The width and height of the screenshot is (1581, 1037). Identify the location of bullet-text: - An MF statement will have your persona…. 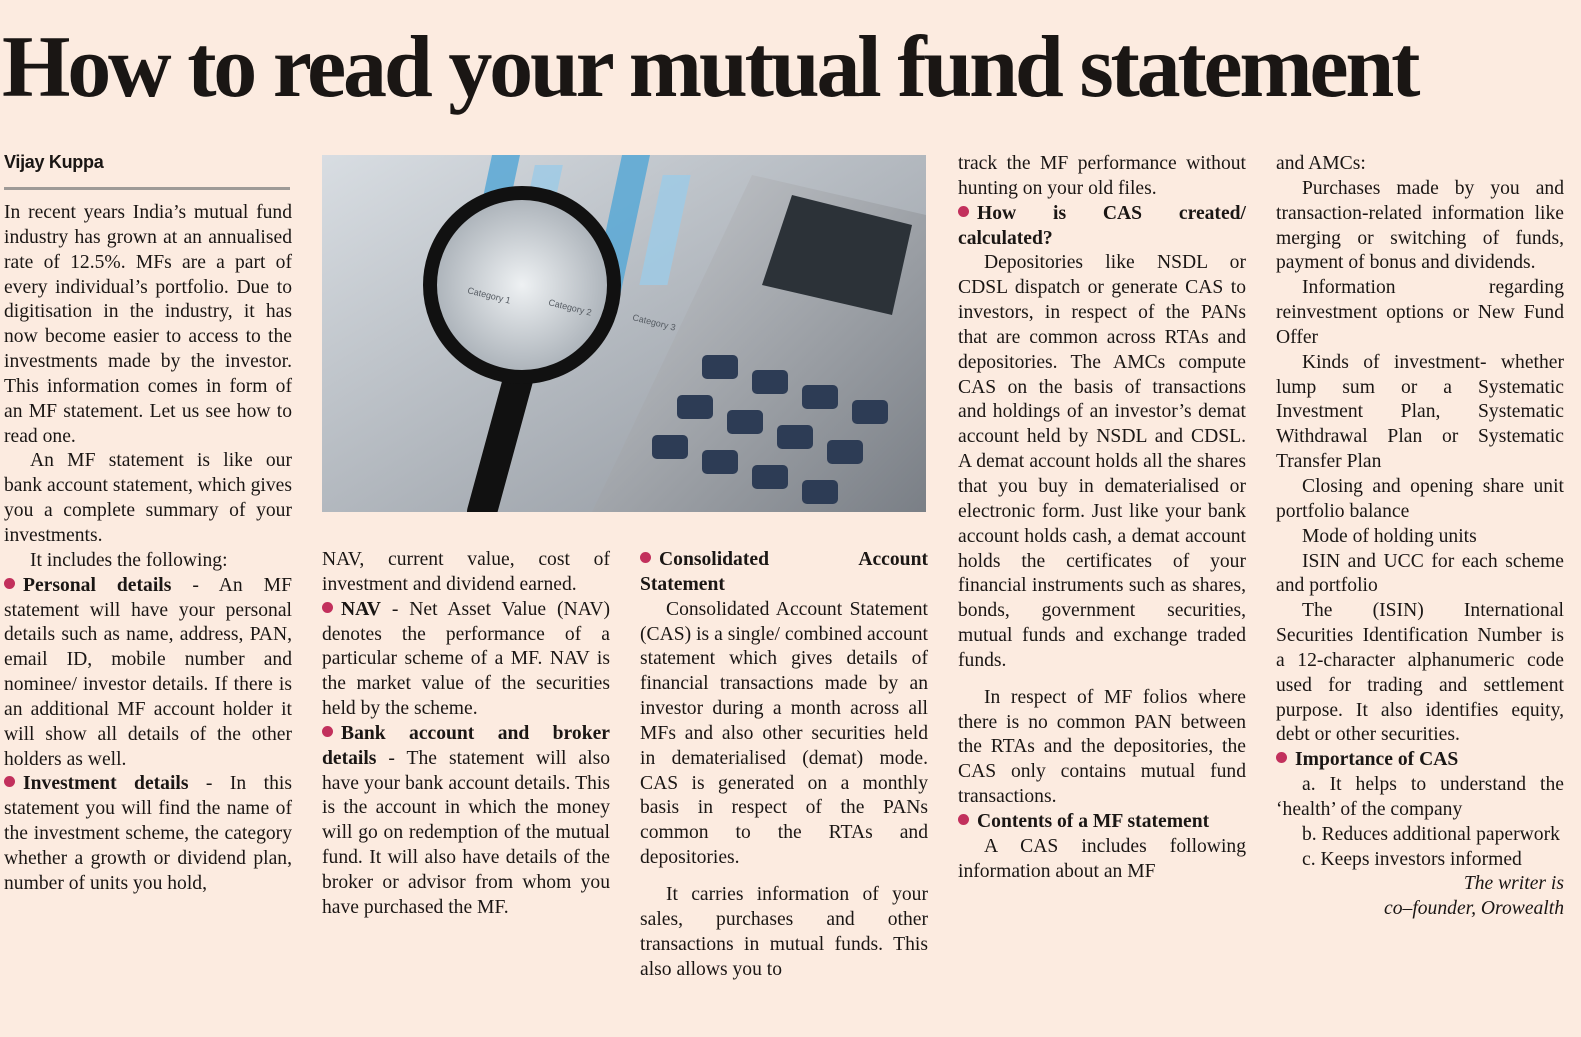
(148, 672).